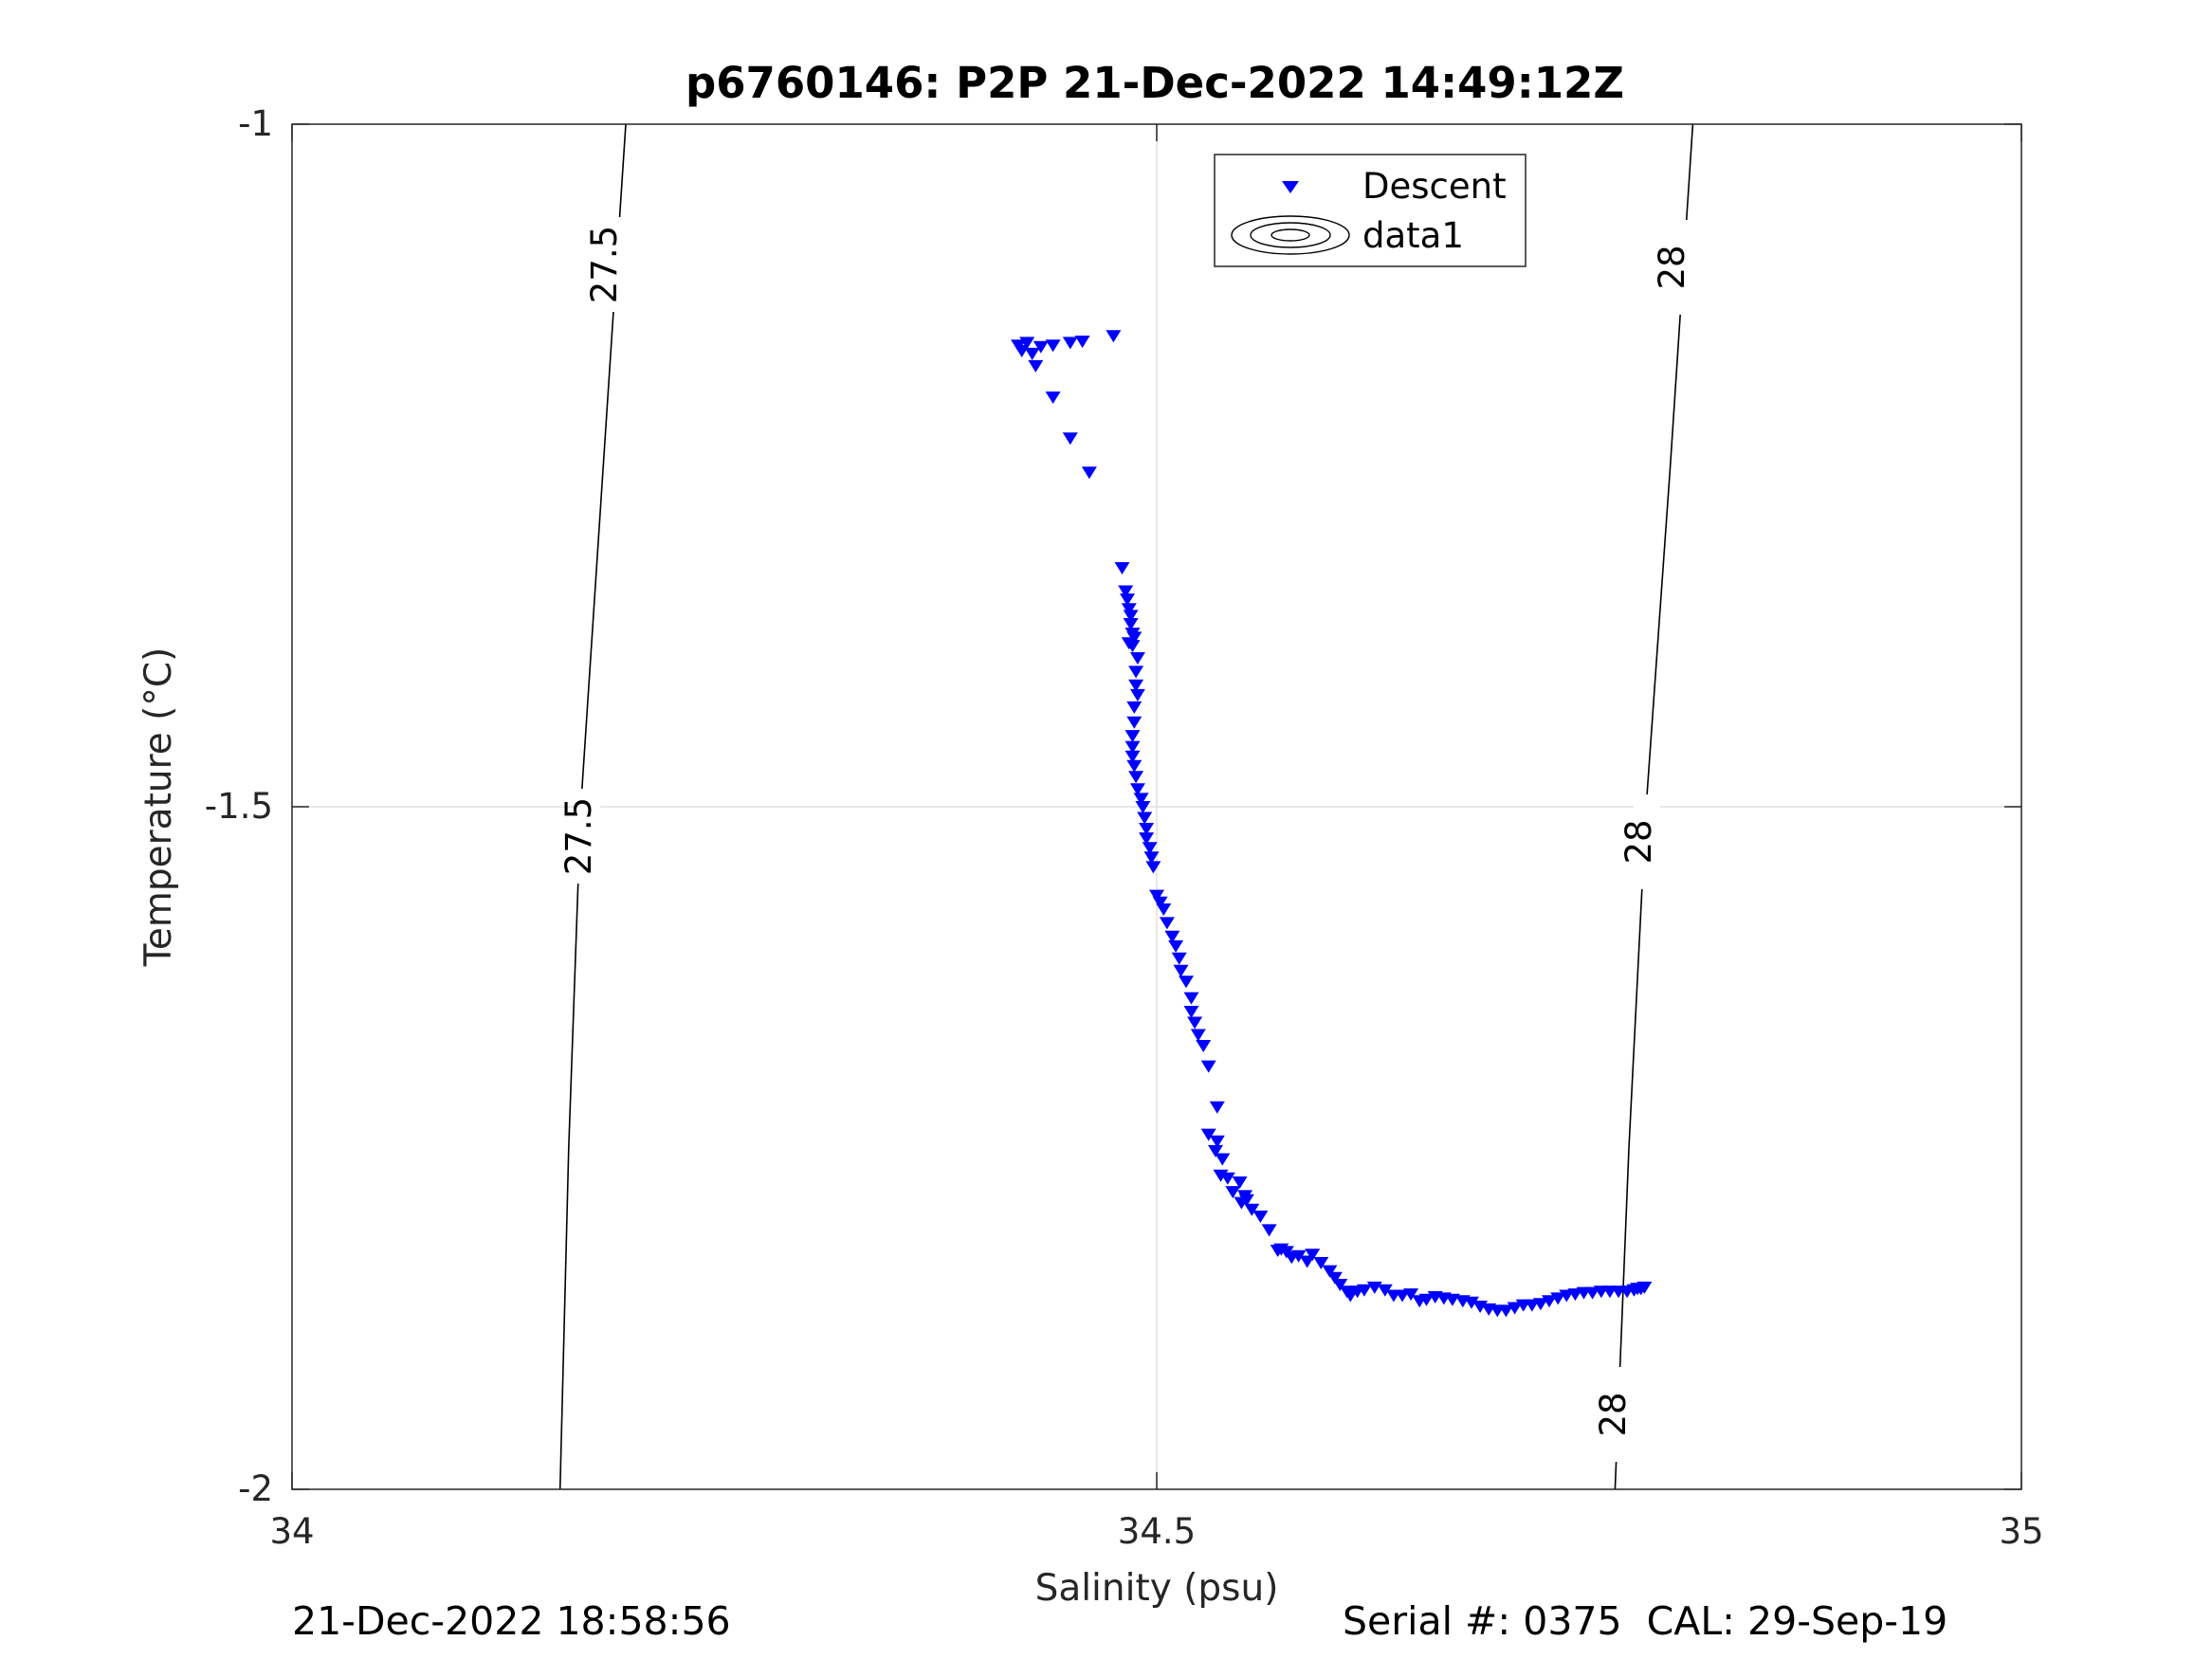 The image size is (2212, 1659). Describe the element at coordinates (158, 807) in the screenshot. I see `y-axis-label: Temperature (°C)` at that location.